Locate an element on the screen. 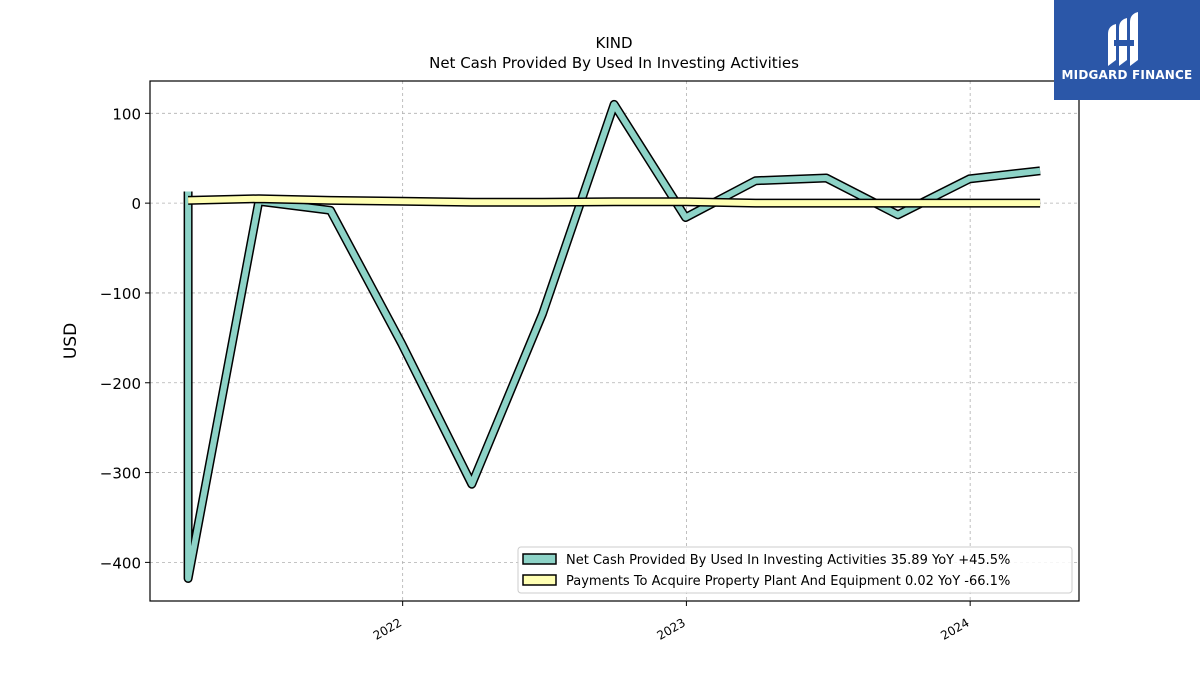  legend-box is located at coordinates (795, 570).